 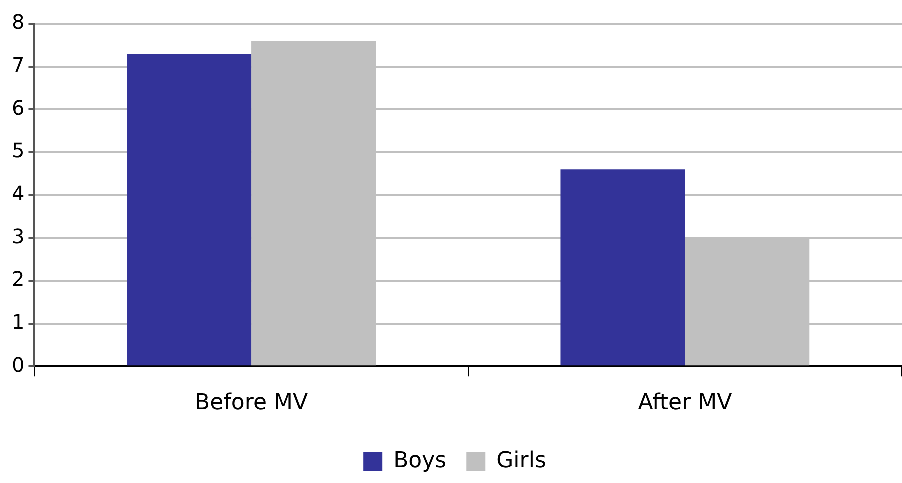 What do you see at coordinates (18, 150) in the screenshot?
I see `y-tick-label: 5` at bounding box center [18, 150].